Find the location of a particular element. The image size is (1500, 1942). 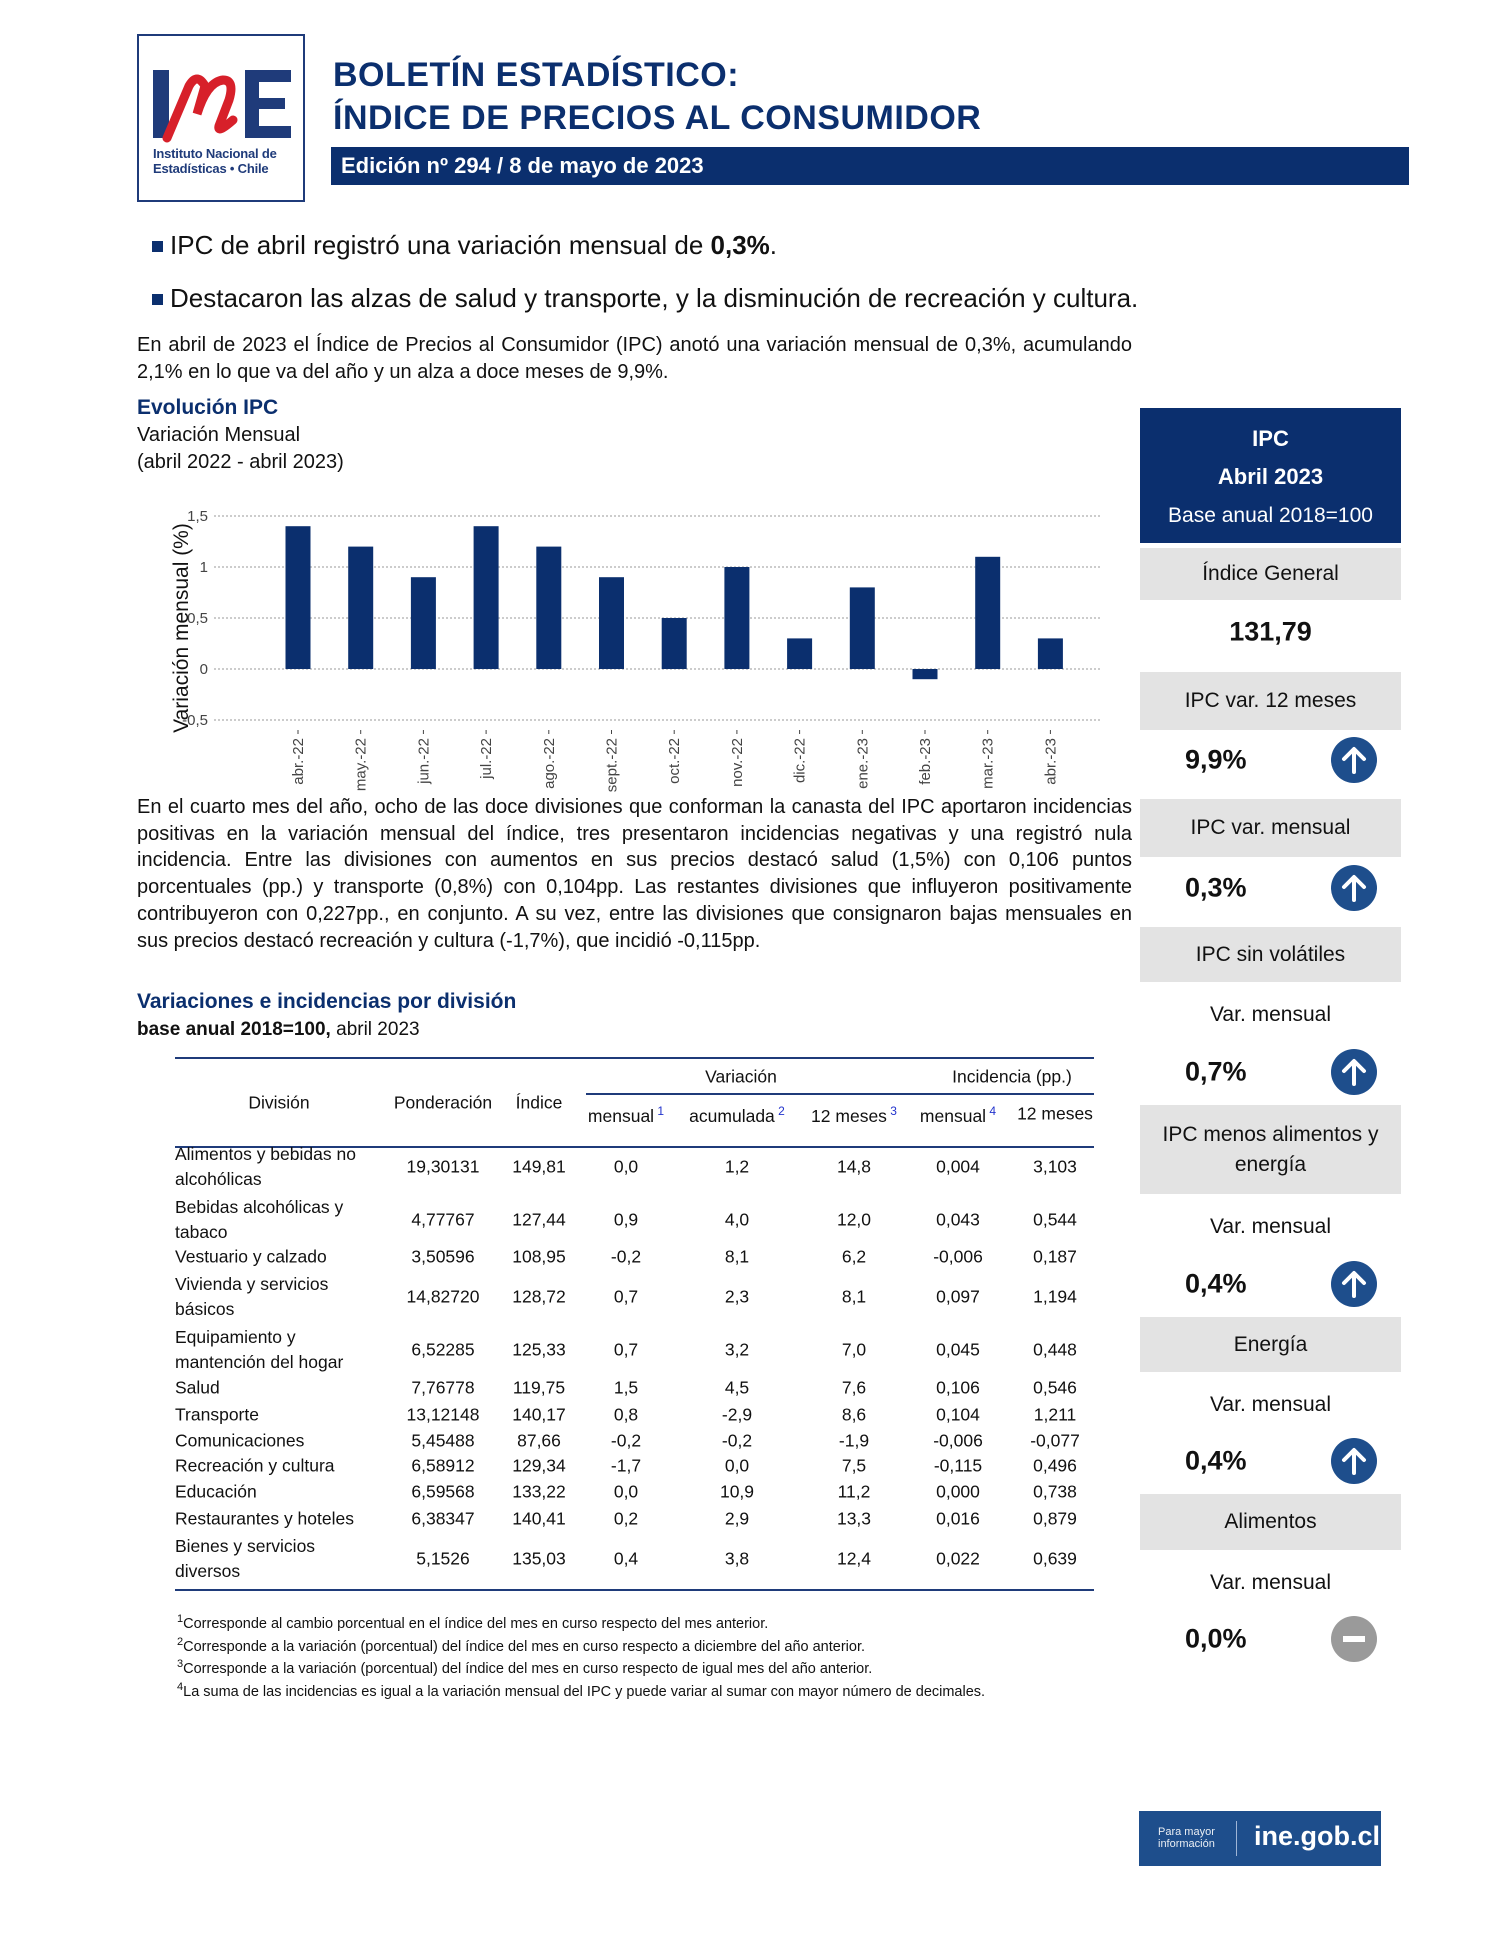

bar-may.-22 is located at coordinates (361, 607).